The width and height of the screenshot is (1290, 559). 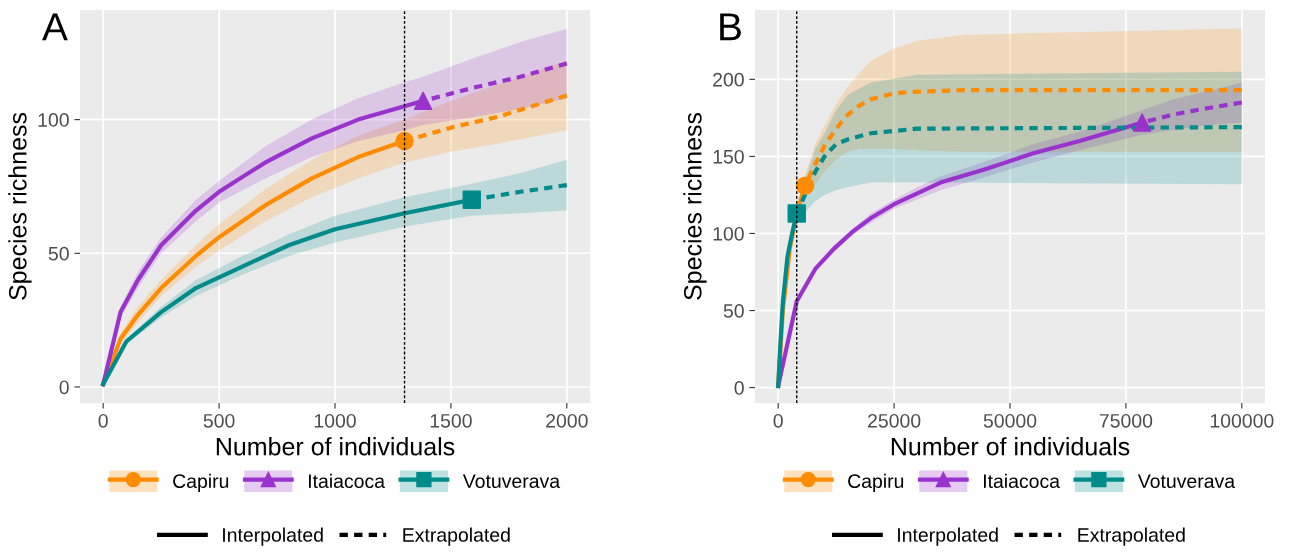 What do you see at coordinates (55, 27) in the screenshot?
I see `chart-title: A` at bounding box center [55, 27].